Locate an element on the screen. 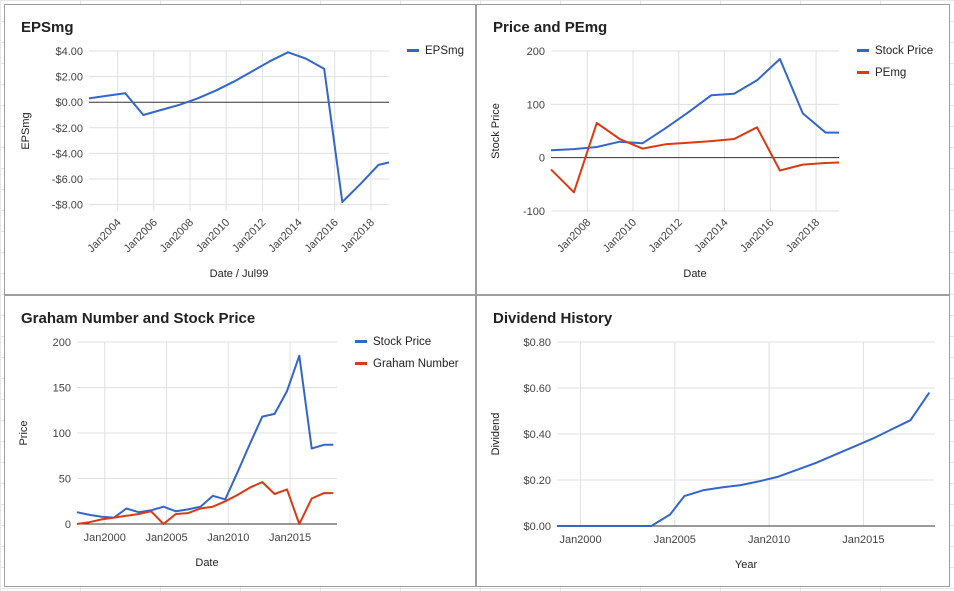 The height and width of the screenshot is (591, 954). chart-title: Graham Number and Stock Price is located at coordinates (138, 318).